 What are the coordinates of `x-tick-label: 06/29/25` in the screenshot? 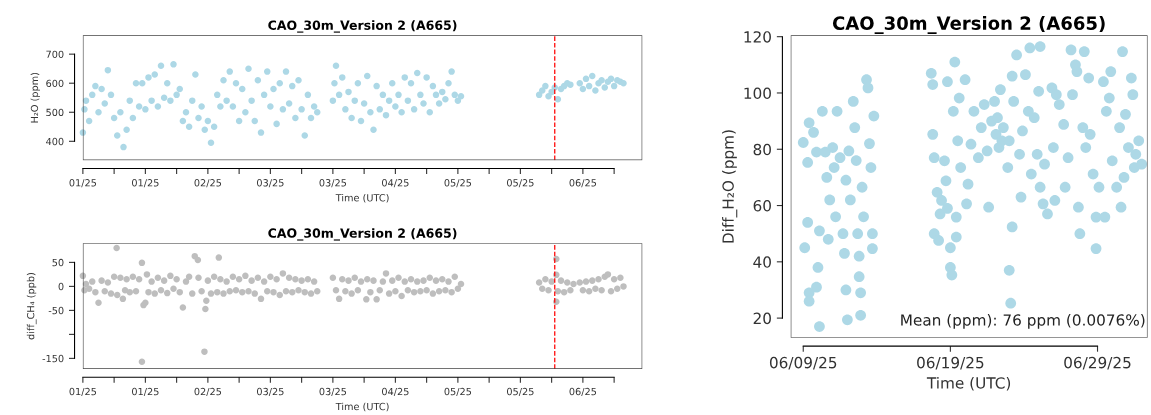 It's located at (1097, 363).